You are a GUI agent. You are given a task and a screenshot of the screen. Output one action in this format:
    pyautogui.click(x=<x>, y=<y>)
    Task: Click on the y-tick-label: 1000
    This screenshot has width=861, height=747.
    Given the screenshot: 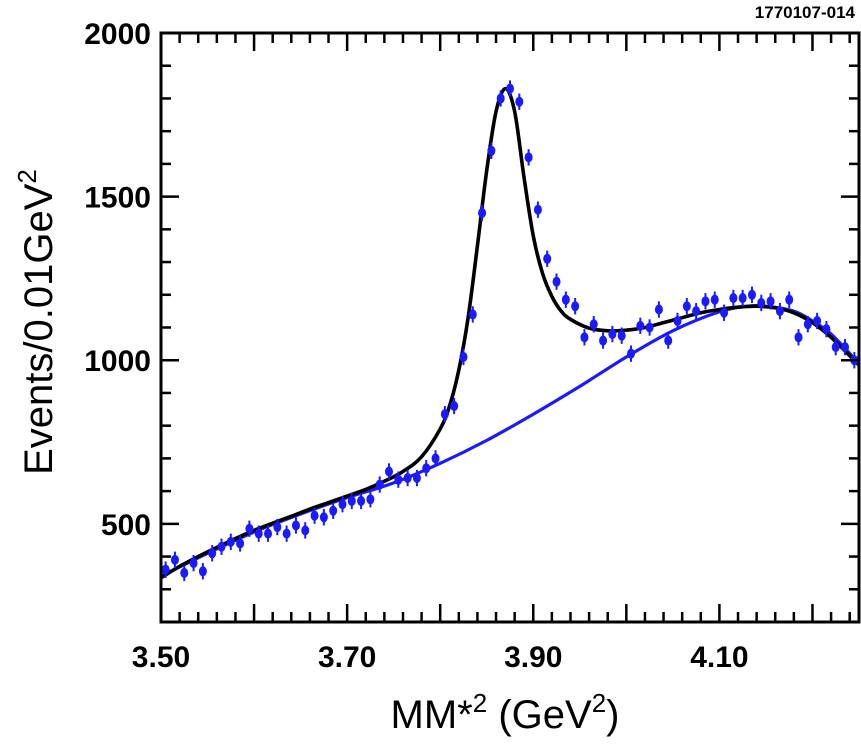 What is the action you would take?
    pyautogui.click(x=117, y=361)
    